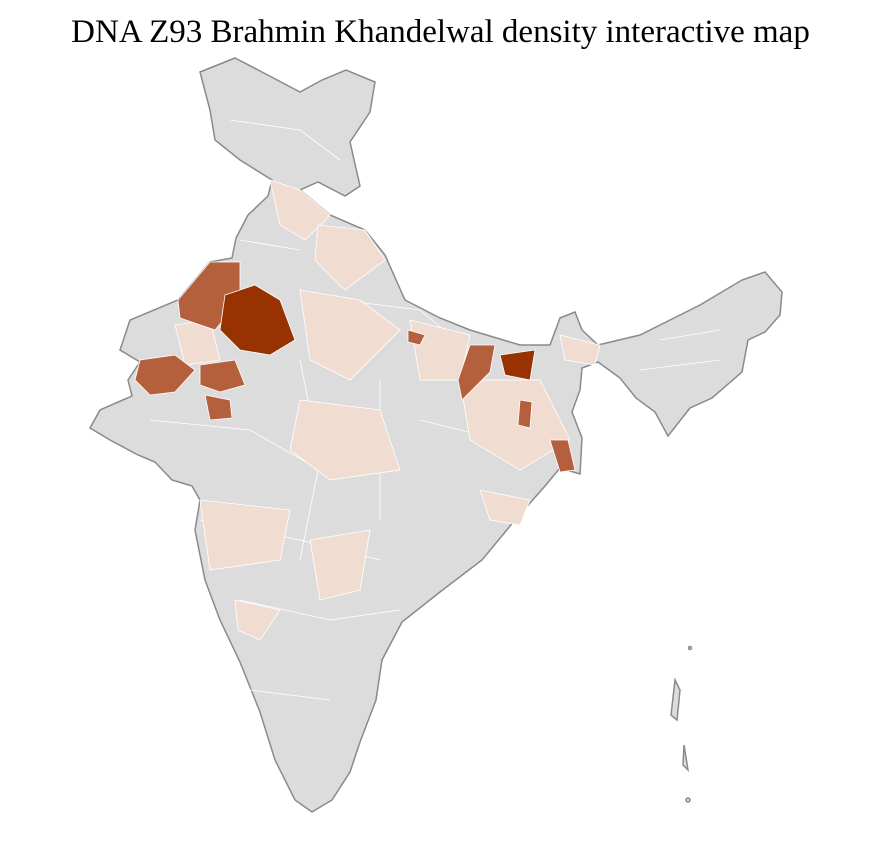 This screenshot has height=846, width=881. What do you see at coordinates (681, 724) in the screenshot?
I see `islands` at bounding box center [681, 724].